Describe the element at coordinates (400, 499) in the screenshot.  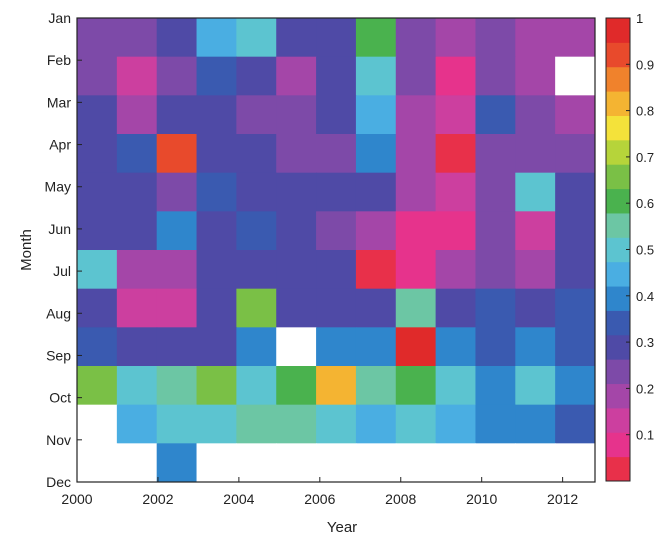
I see `x-tick-label: 2008` at that location.